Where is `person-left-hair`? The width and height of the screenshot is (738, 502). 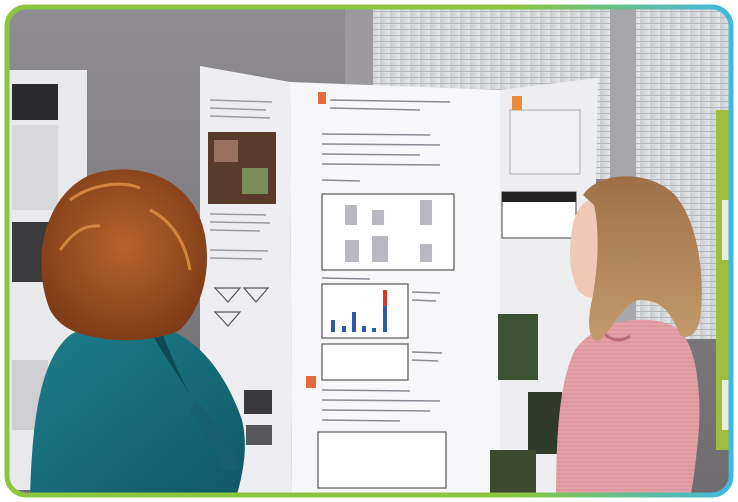
person-left-hair is located at coordinates (124, 255).